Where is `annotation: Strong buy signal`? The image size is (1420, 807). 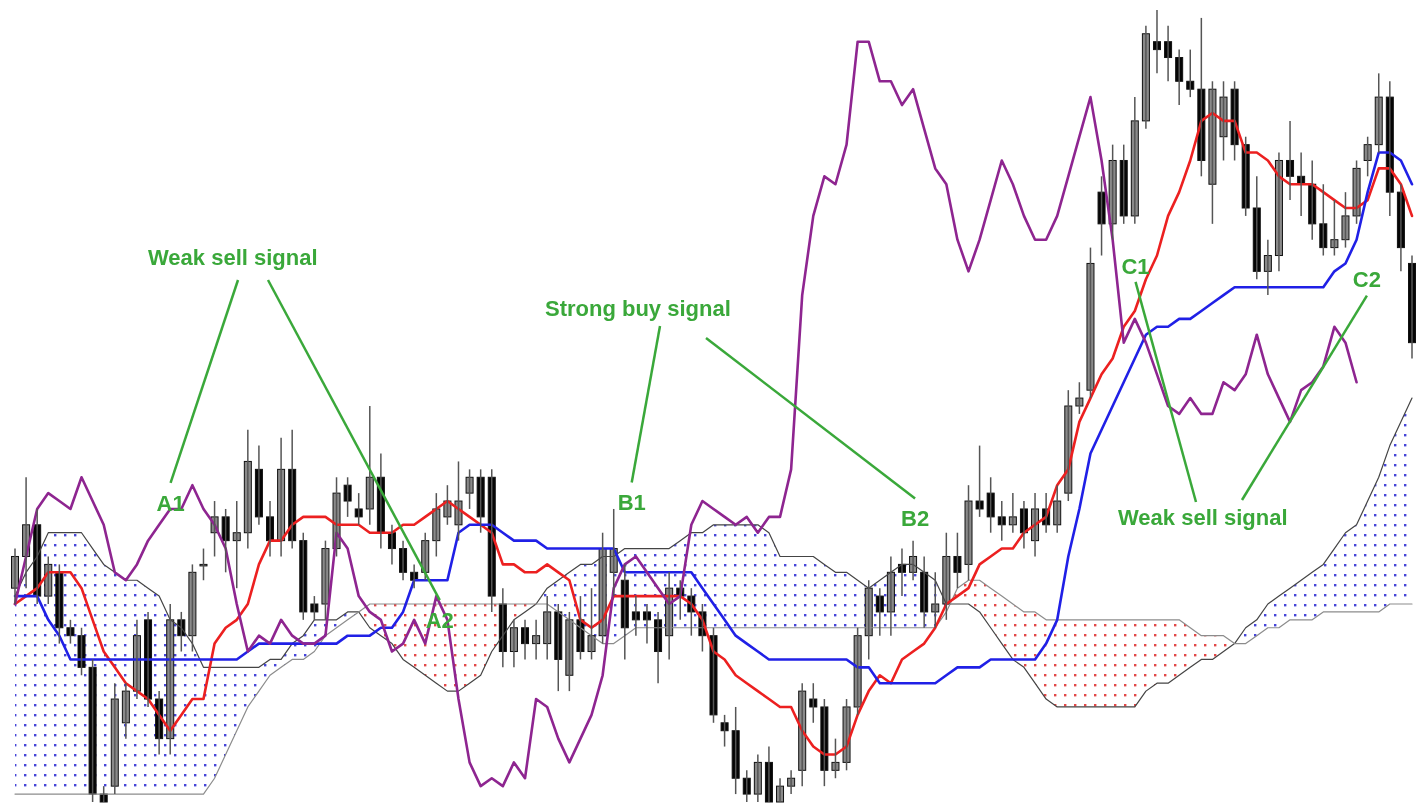 annotation: Strong buy signal is located at coordinates (638, 308).